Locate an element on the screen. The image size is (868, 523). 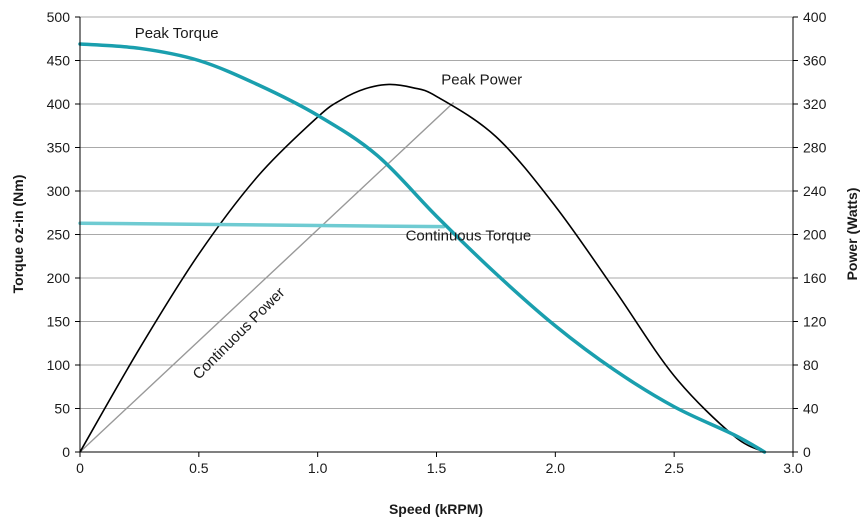
series-line-continuous-torque is located at coordinates (262, 225).